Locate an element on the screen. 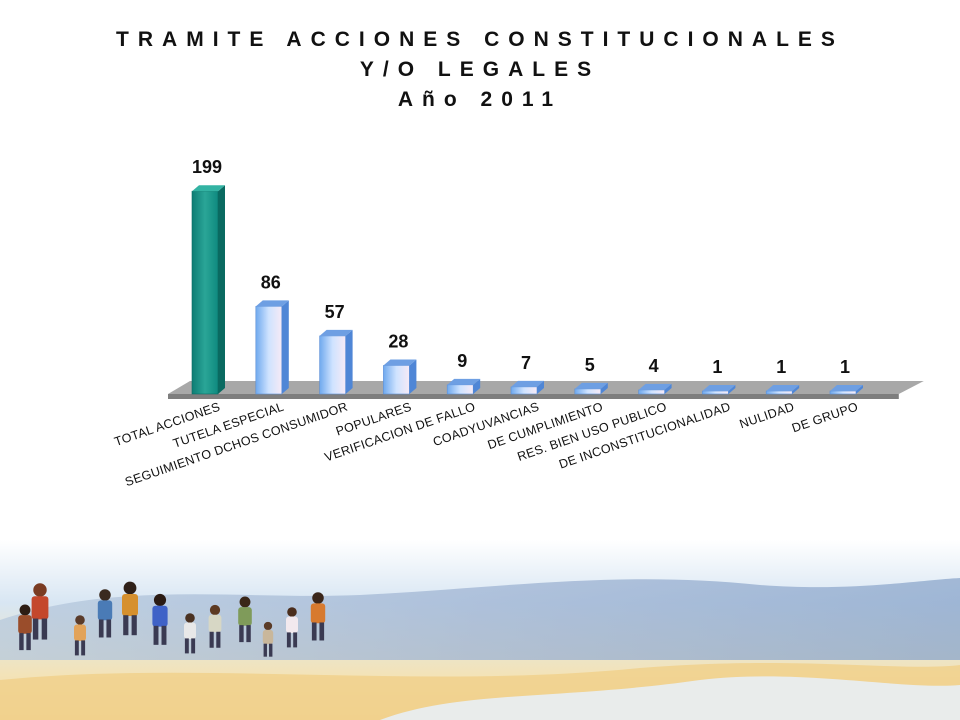 Image resolution: width=960 pixels, height=720 pixels. category-label-3: SEGUIMIENTO DCHOS CONSUMIDOR is located at coordinates (236, 445).